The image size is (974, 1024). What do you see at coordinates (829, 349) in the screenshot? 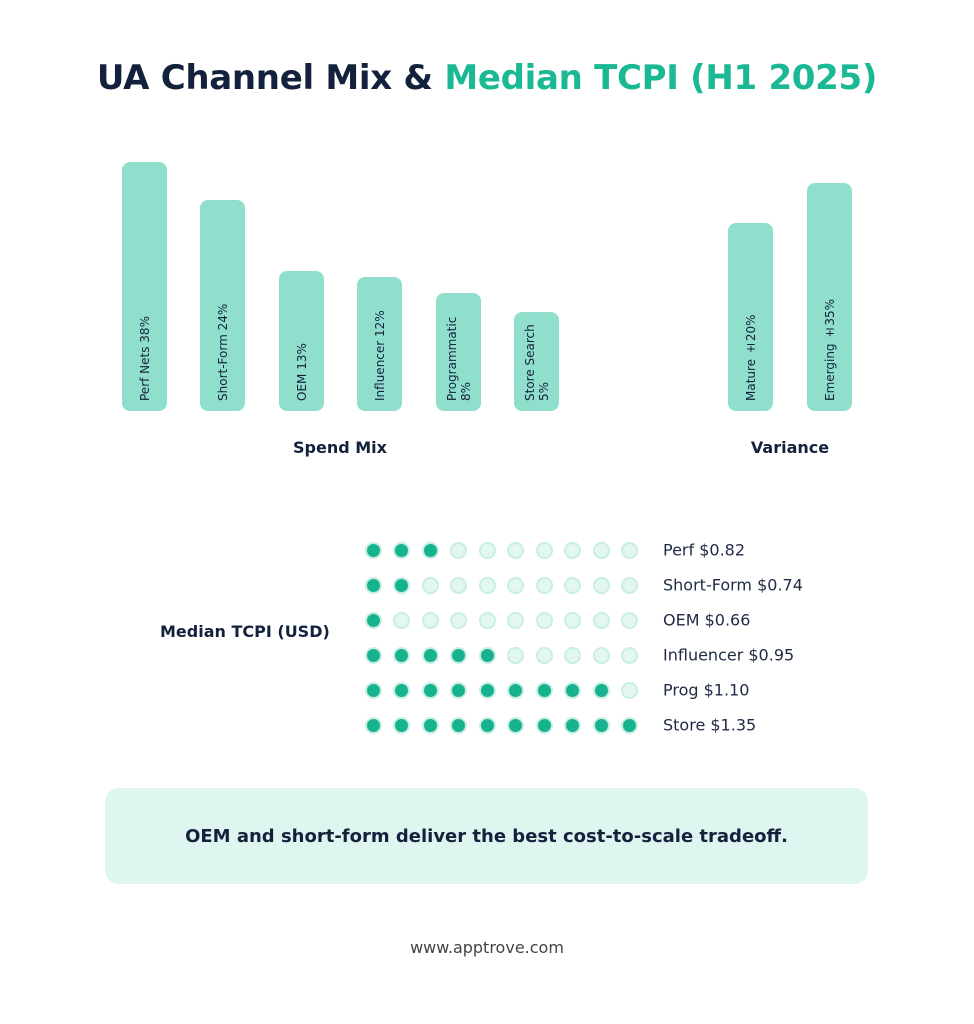
I see `bar-label: Emerging ±35%` at bounding box center [829, 349].